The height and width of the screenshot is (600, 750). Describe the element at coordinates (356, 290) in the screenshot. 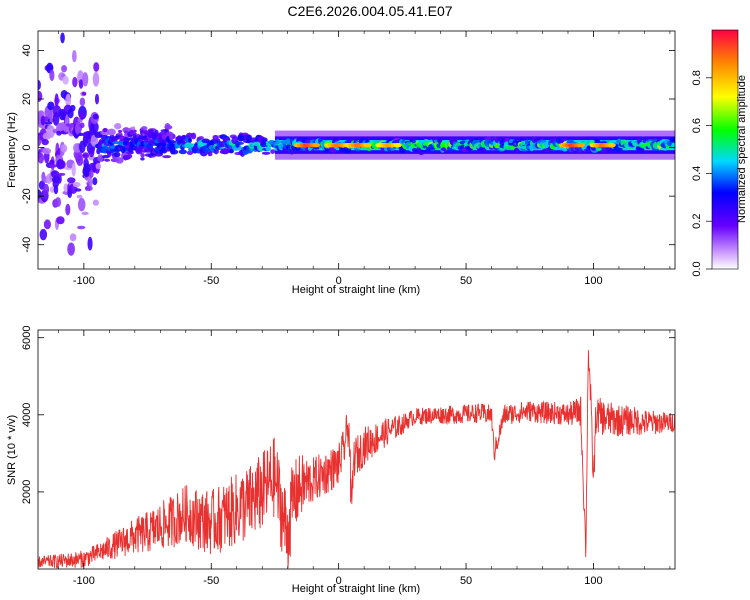

I see `spectrogram-xlabel: Height of straight line (km)` at that location.